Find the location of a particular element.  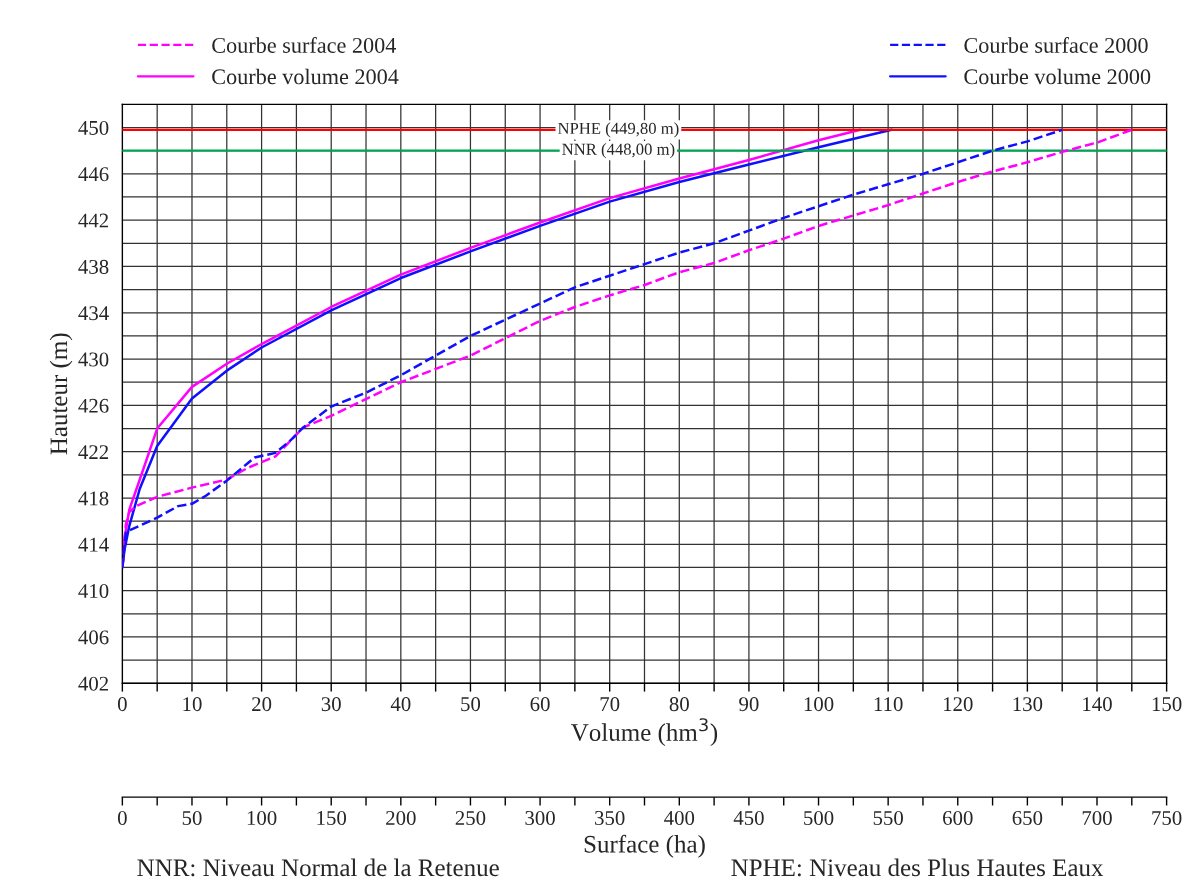

y-tick-label: 418 is located at coordinates (93, 498).